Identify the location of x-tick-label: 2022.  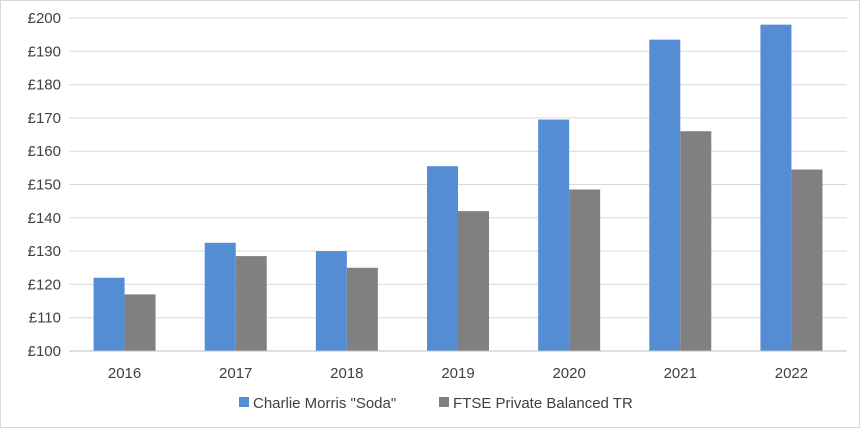
(791, 373).